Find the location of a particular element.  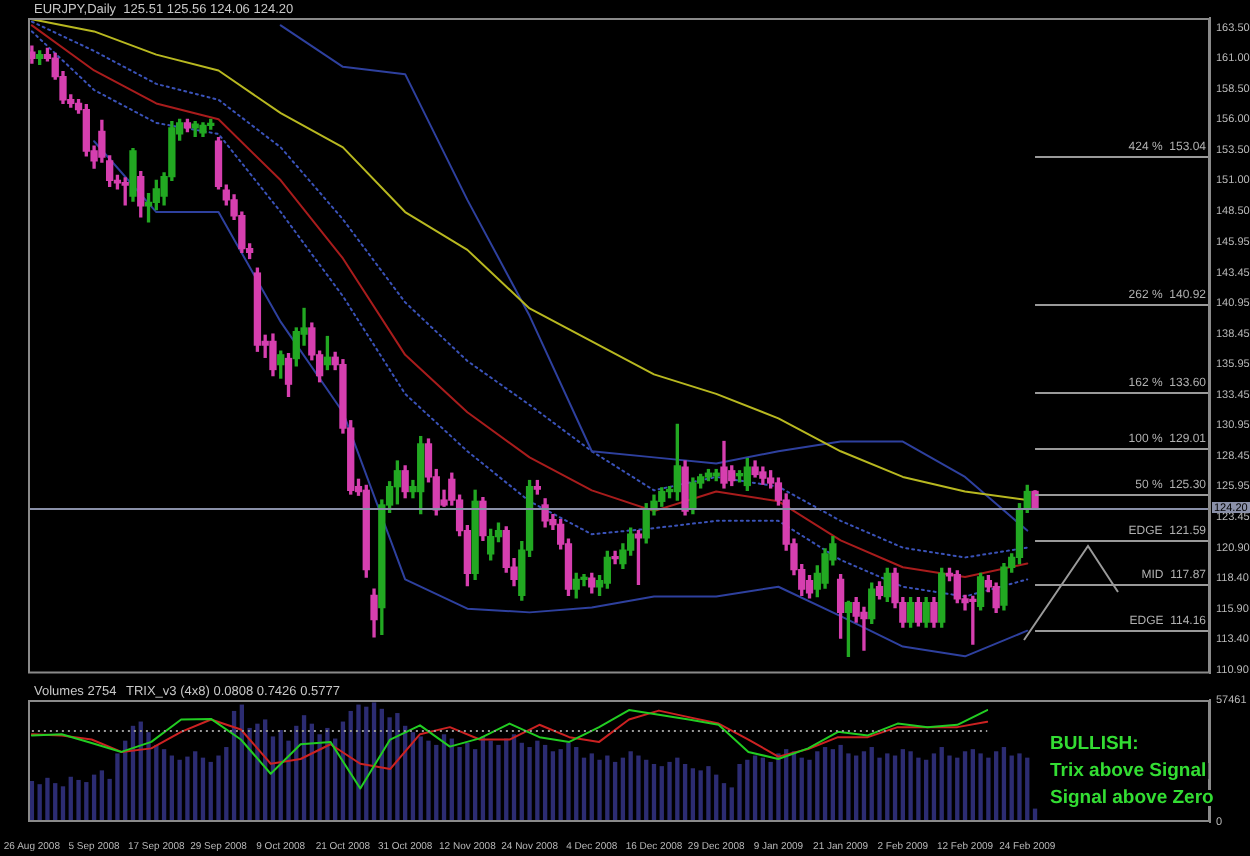

annotation: BULLISH: is located at coordinates (1094, 744).